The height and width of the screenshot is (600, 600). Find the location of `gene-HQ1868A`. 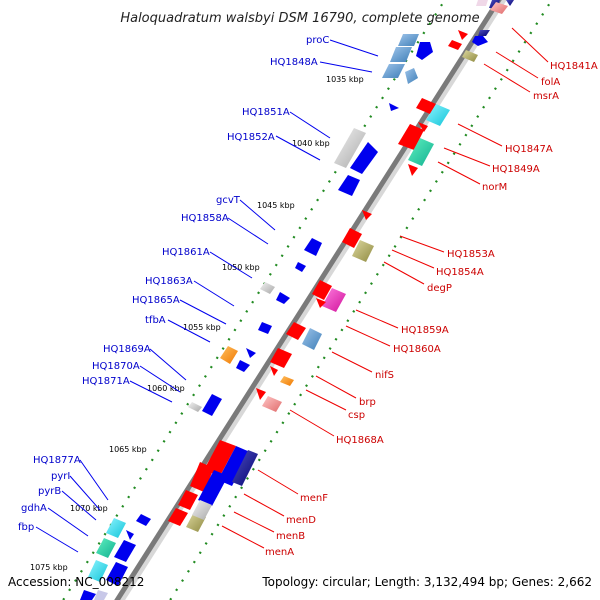

gene-HQ1868A is located at coordinates (272, 404).